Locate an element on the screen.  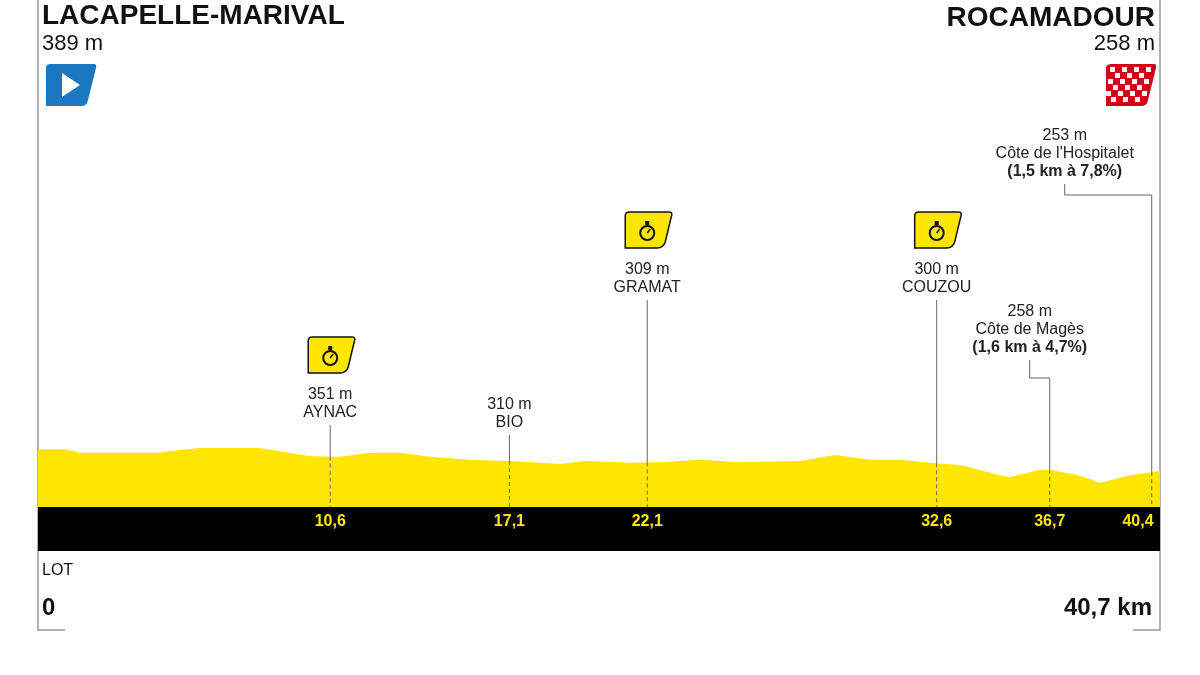
x-tick-label: 17,1 is located at coordinates (509, 520).